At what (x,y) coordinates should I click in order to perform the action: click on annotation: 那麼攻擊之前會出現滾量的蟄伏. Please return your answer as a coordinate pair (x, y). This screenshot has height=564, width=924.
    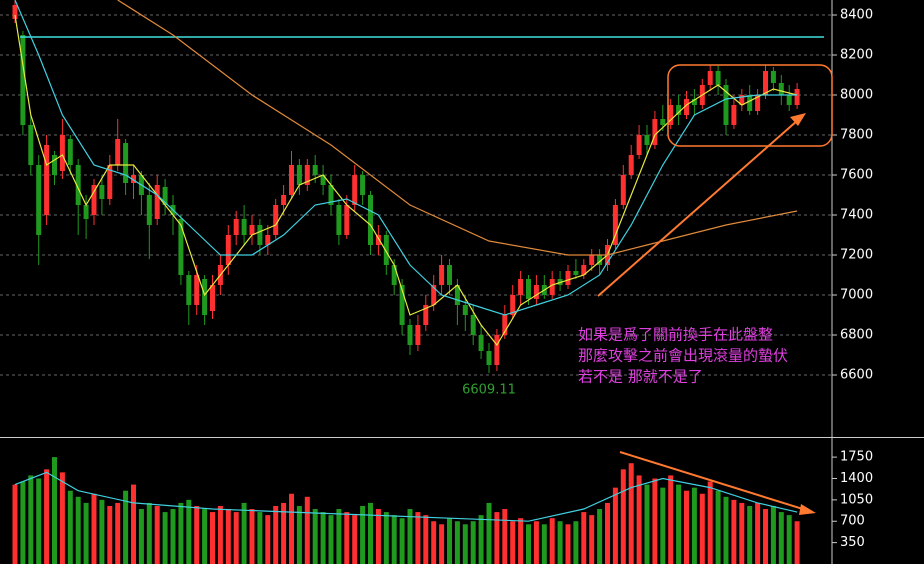
    Looking at the image, I should click on (683, 356).